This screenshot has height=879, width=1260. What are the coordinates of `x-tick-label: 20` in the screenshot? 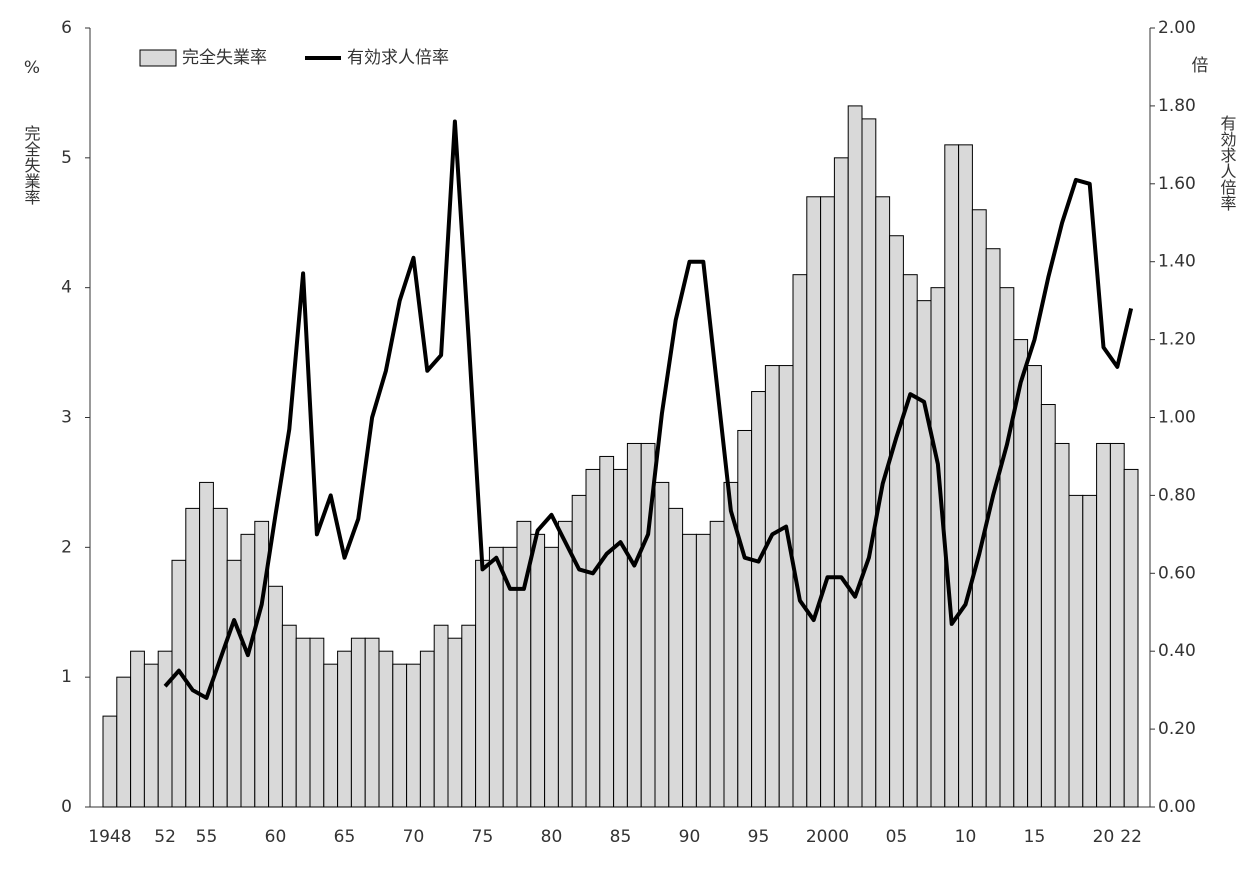 It's located at (1104, 837).